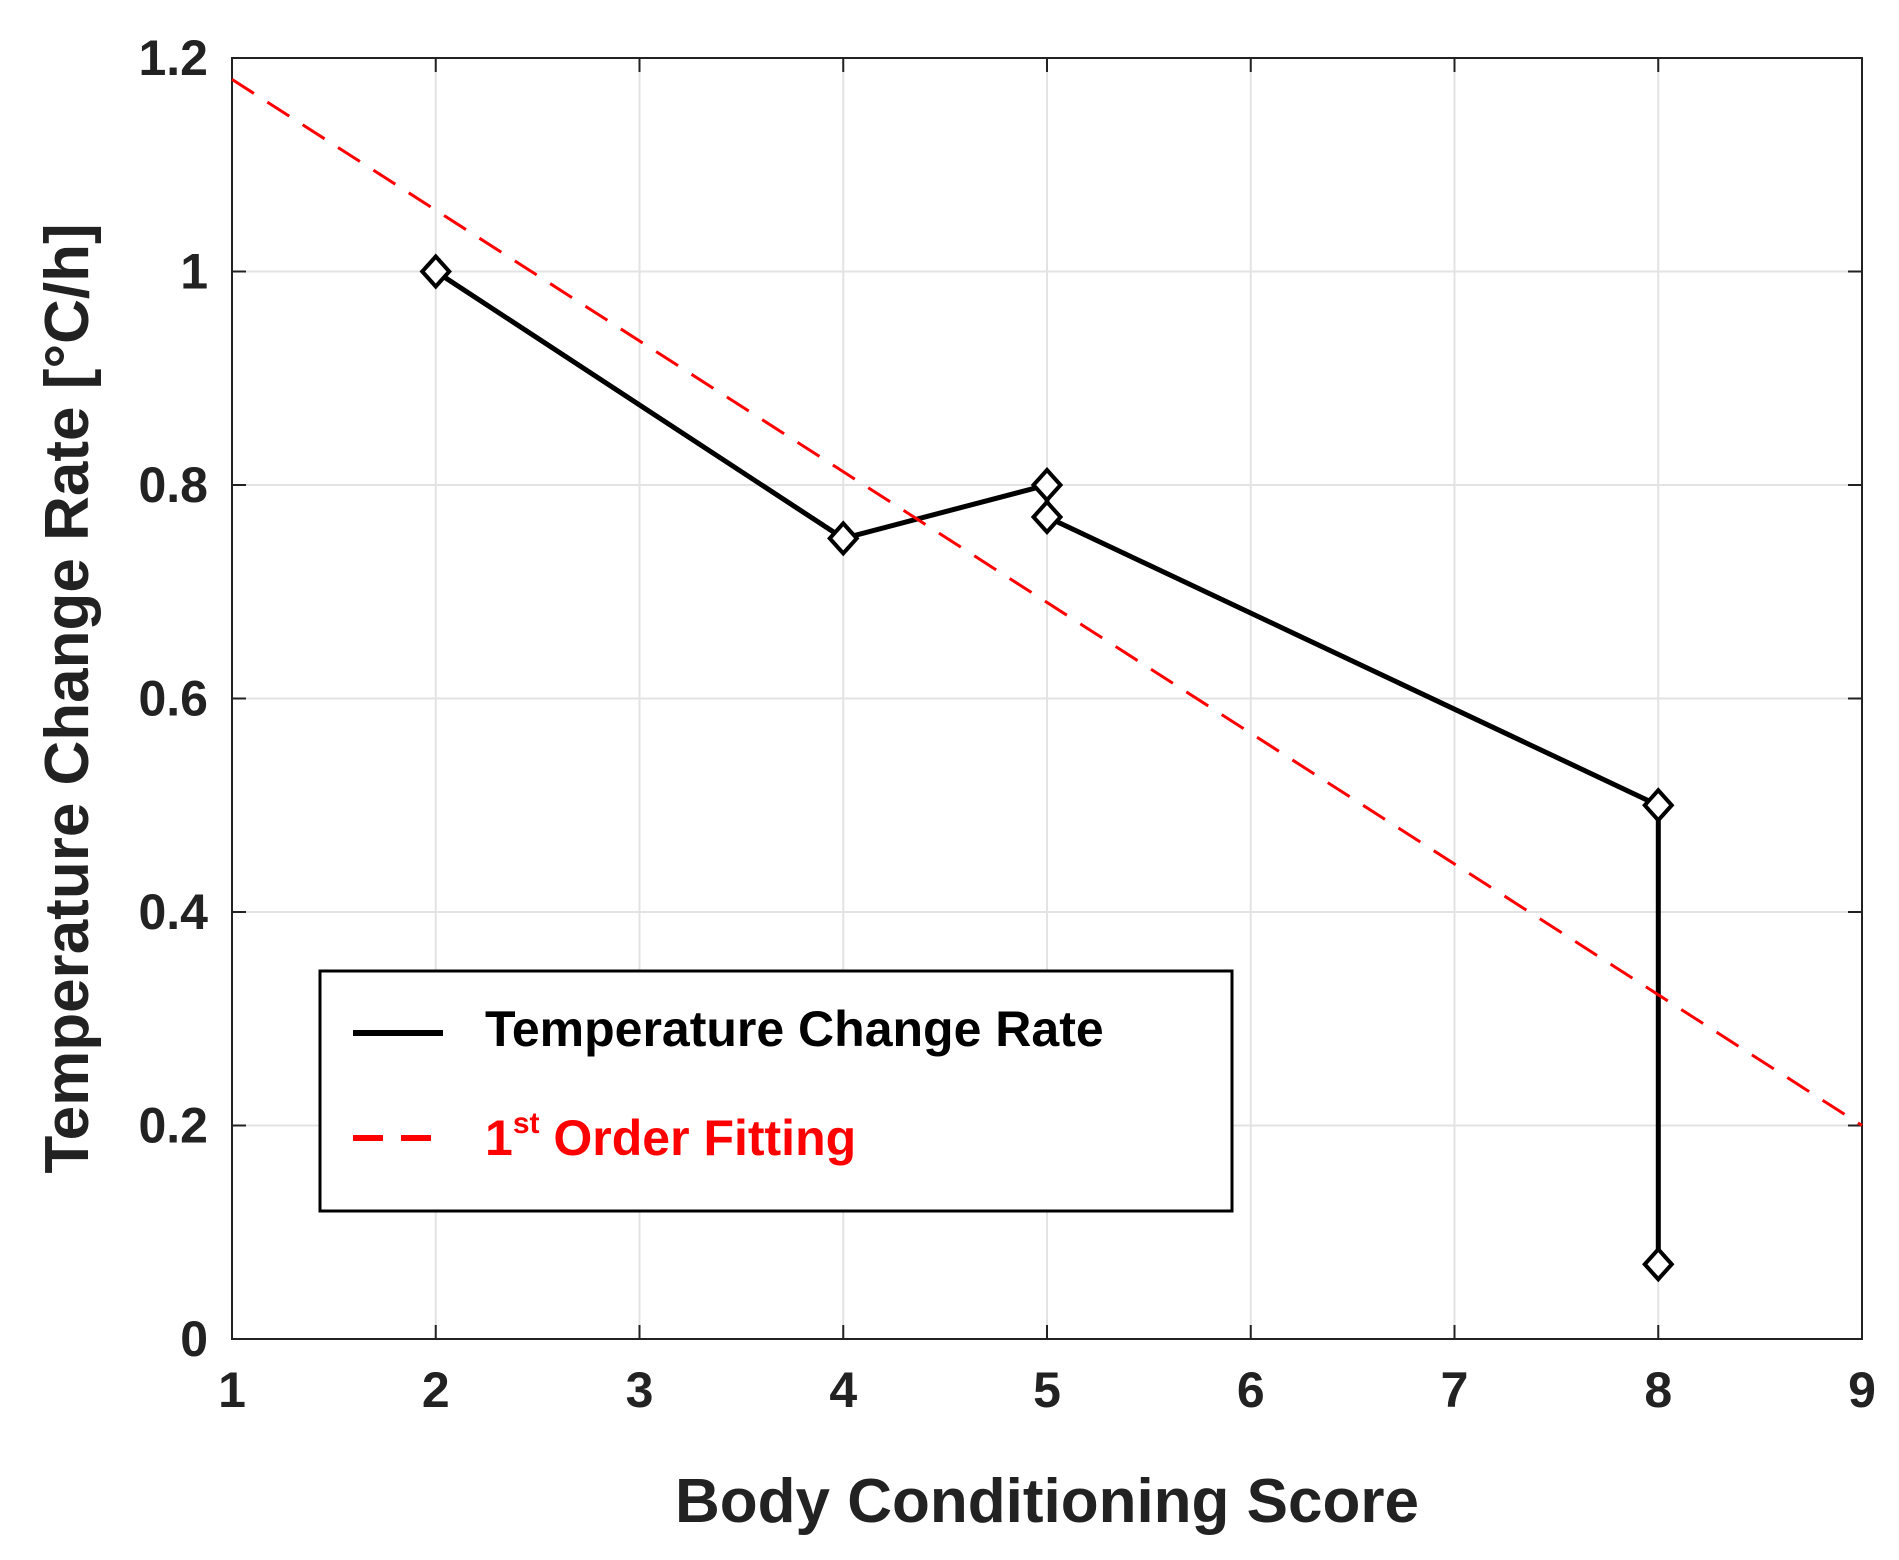 The height and width of the screenshot is (1560, 1899). I want to click on x-tick-label: 8, so click(1658, 1390).